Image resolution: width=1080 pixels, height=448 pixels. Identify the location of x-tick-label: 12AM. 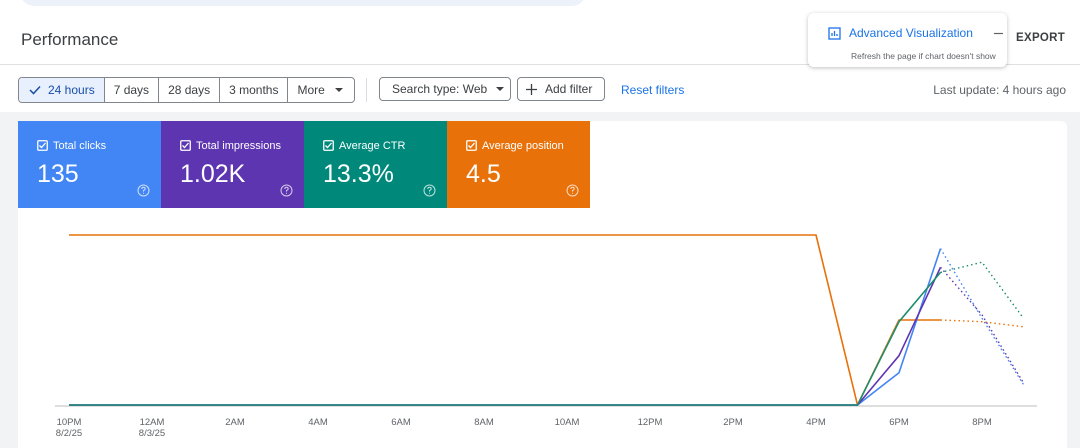
(152, 422).